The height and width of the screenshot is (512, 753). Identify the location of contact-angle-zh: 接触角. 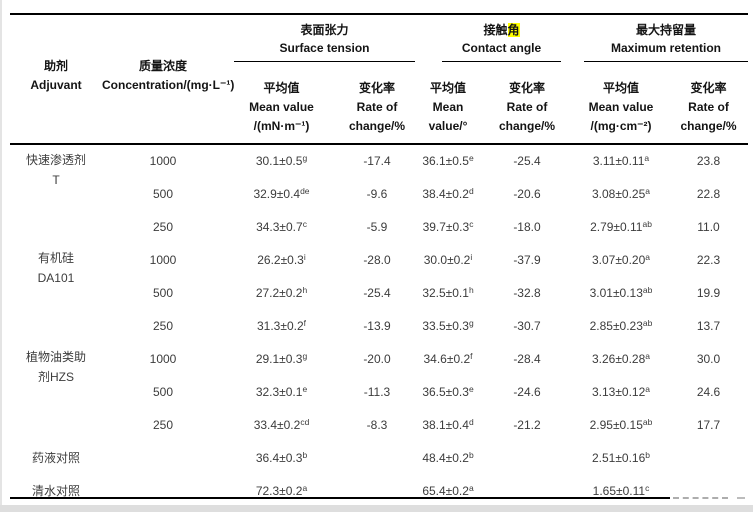
(501, 30).